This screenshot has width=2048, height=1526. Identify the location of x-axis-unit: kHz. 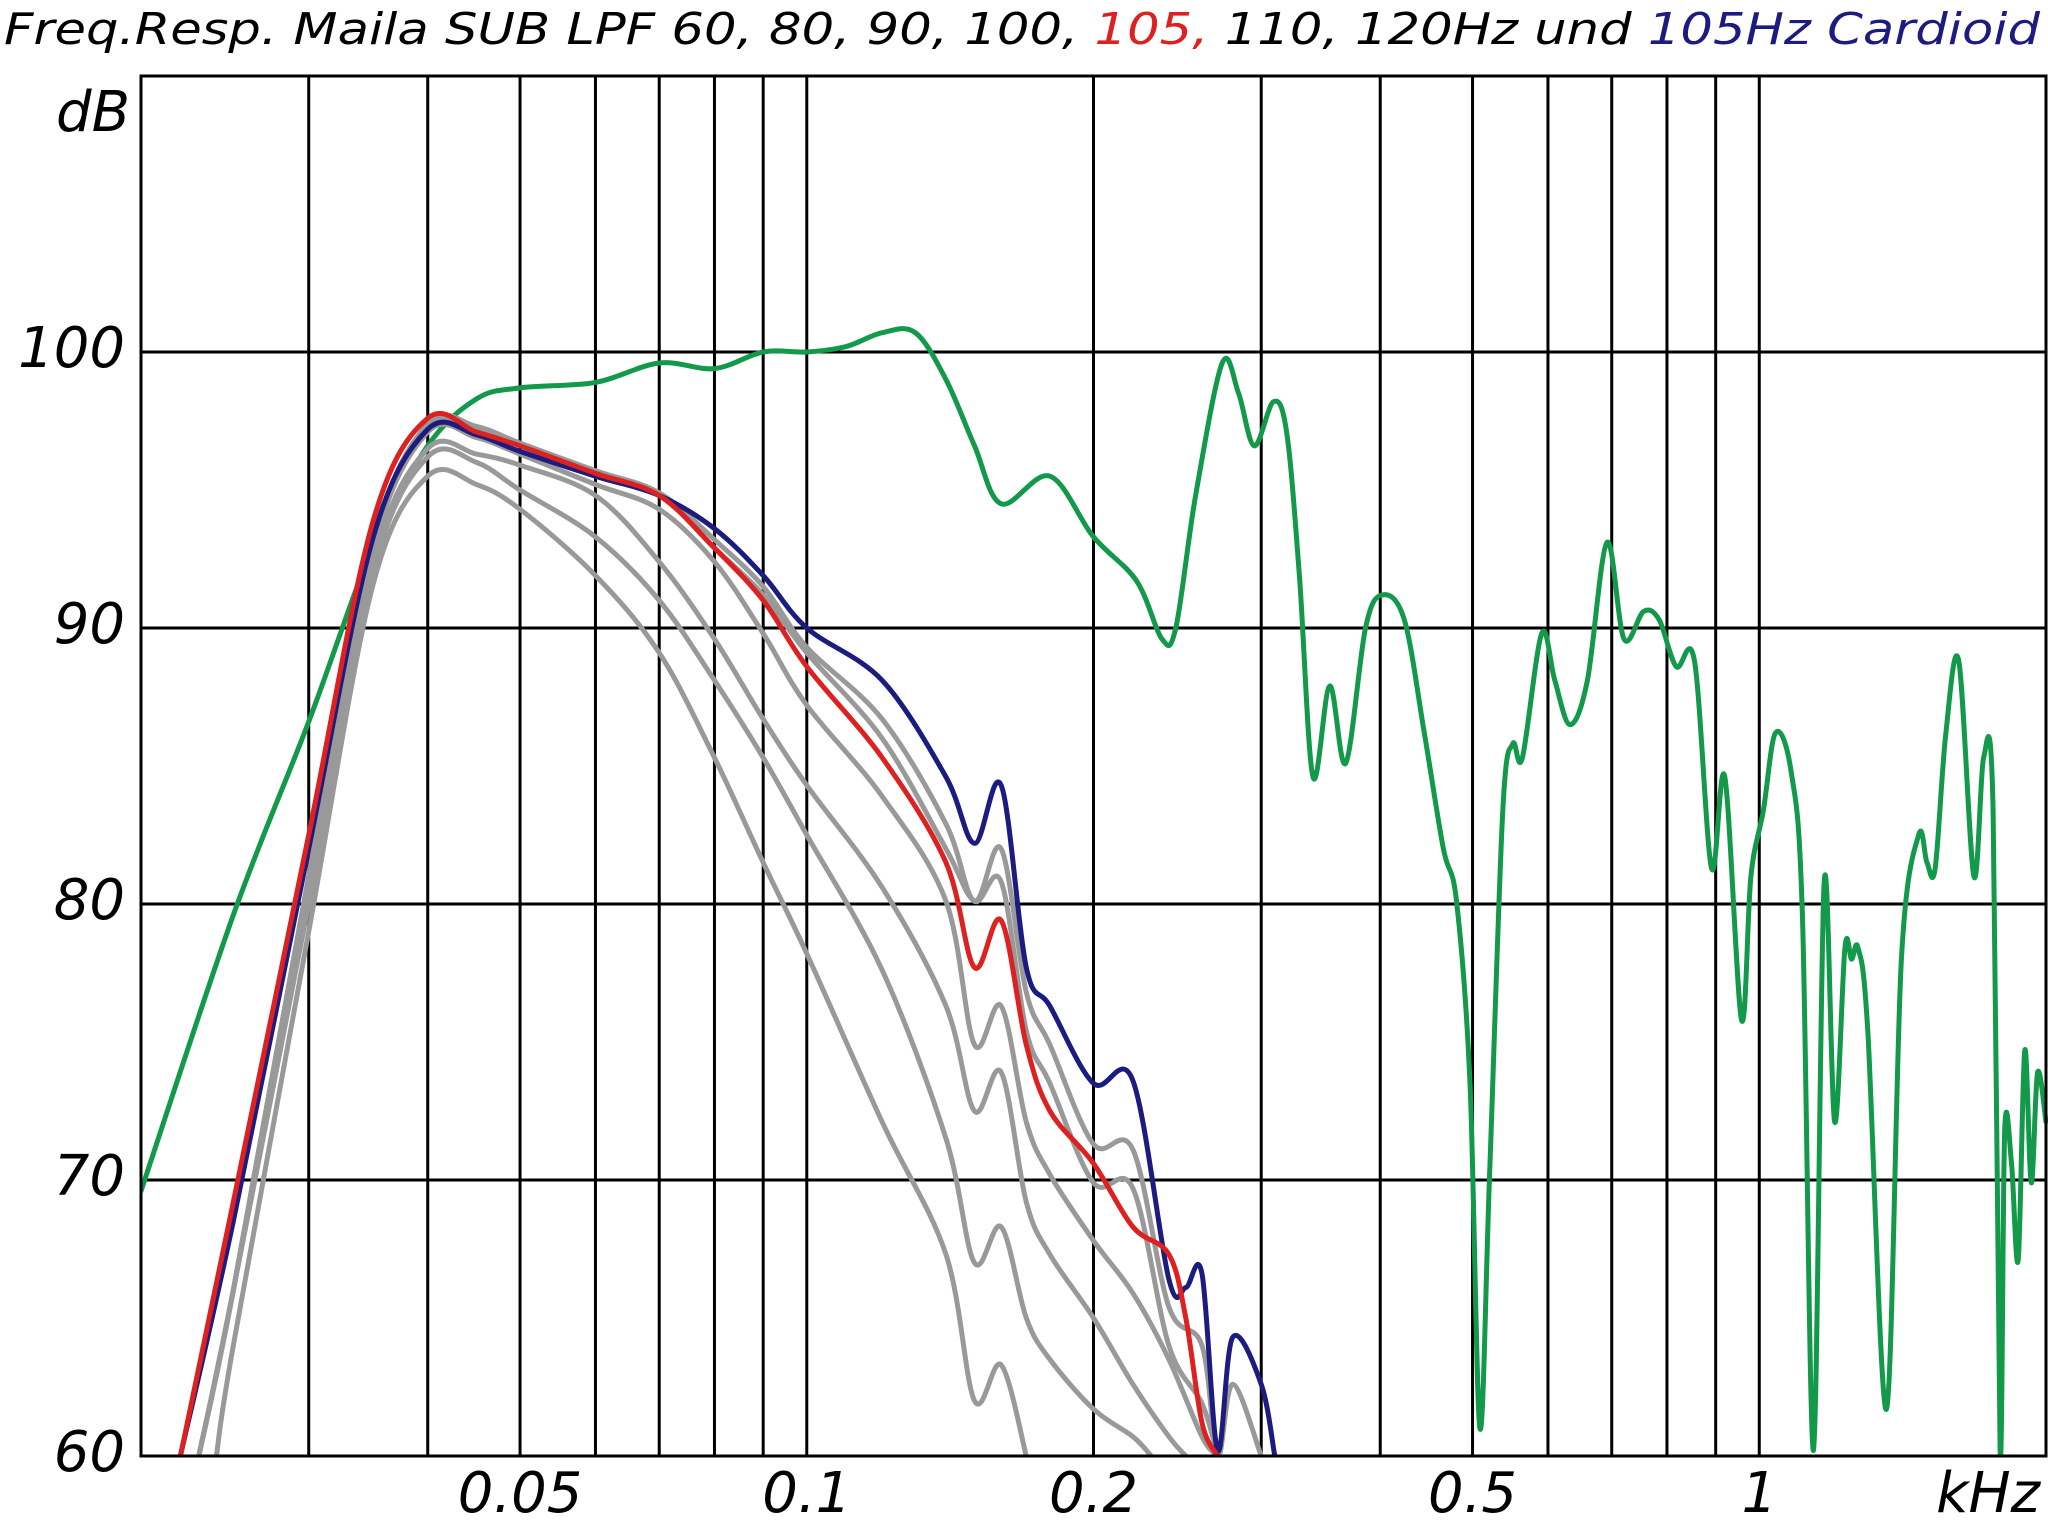
(1989, 1493).